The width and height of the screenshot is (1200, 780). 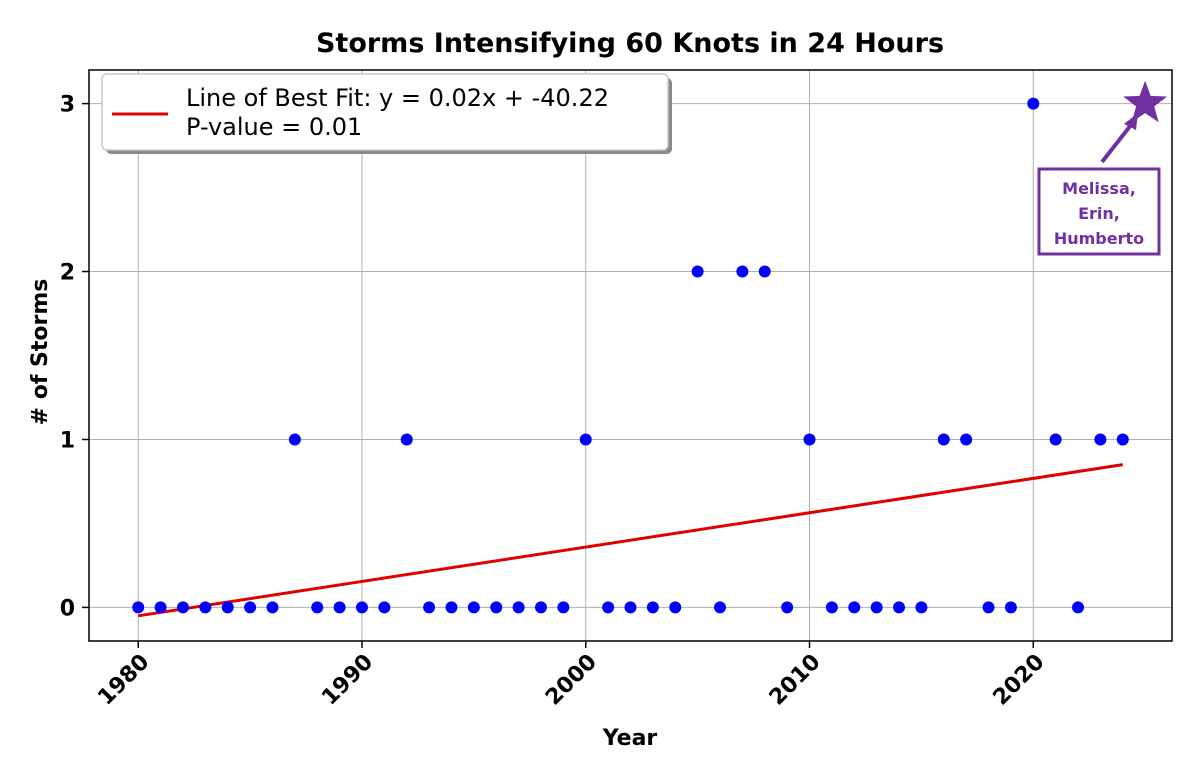 I want to click on x-tick-label: 1980, so click(x=123, y=680).